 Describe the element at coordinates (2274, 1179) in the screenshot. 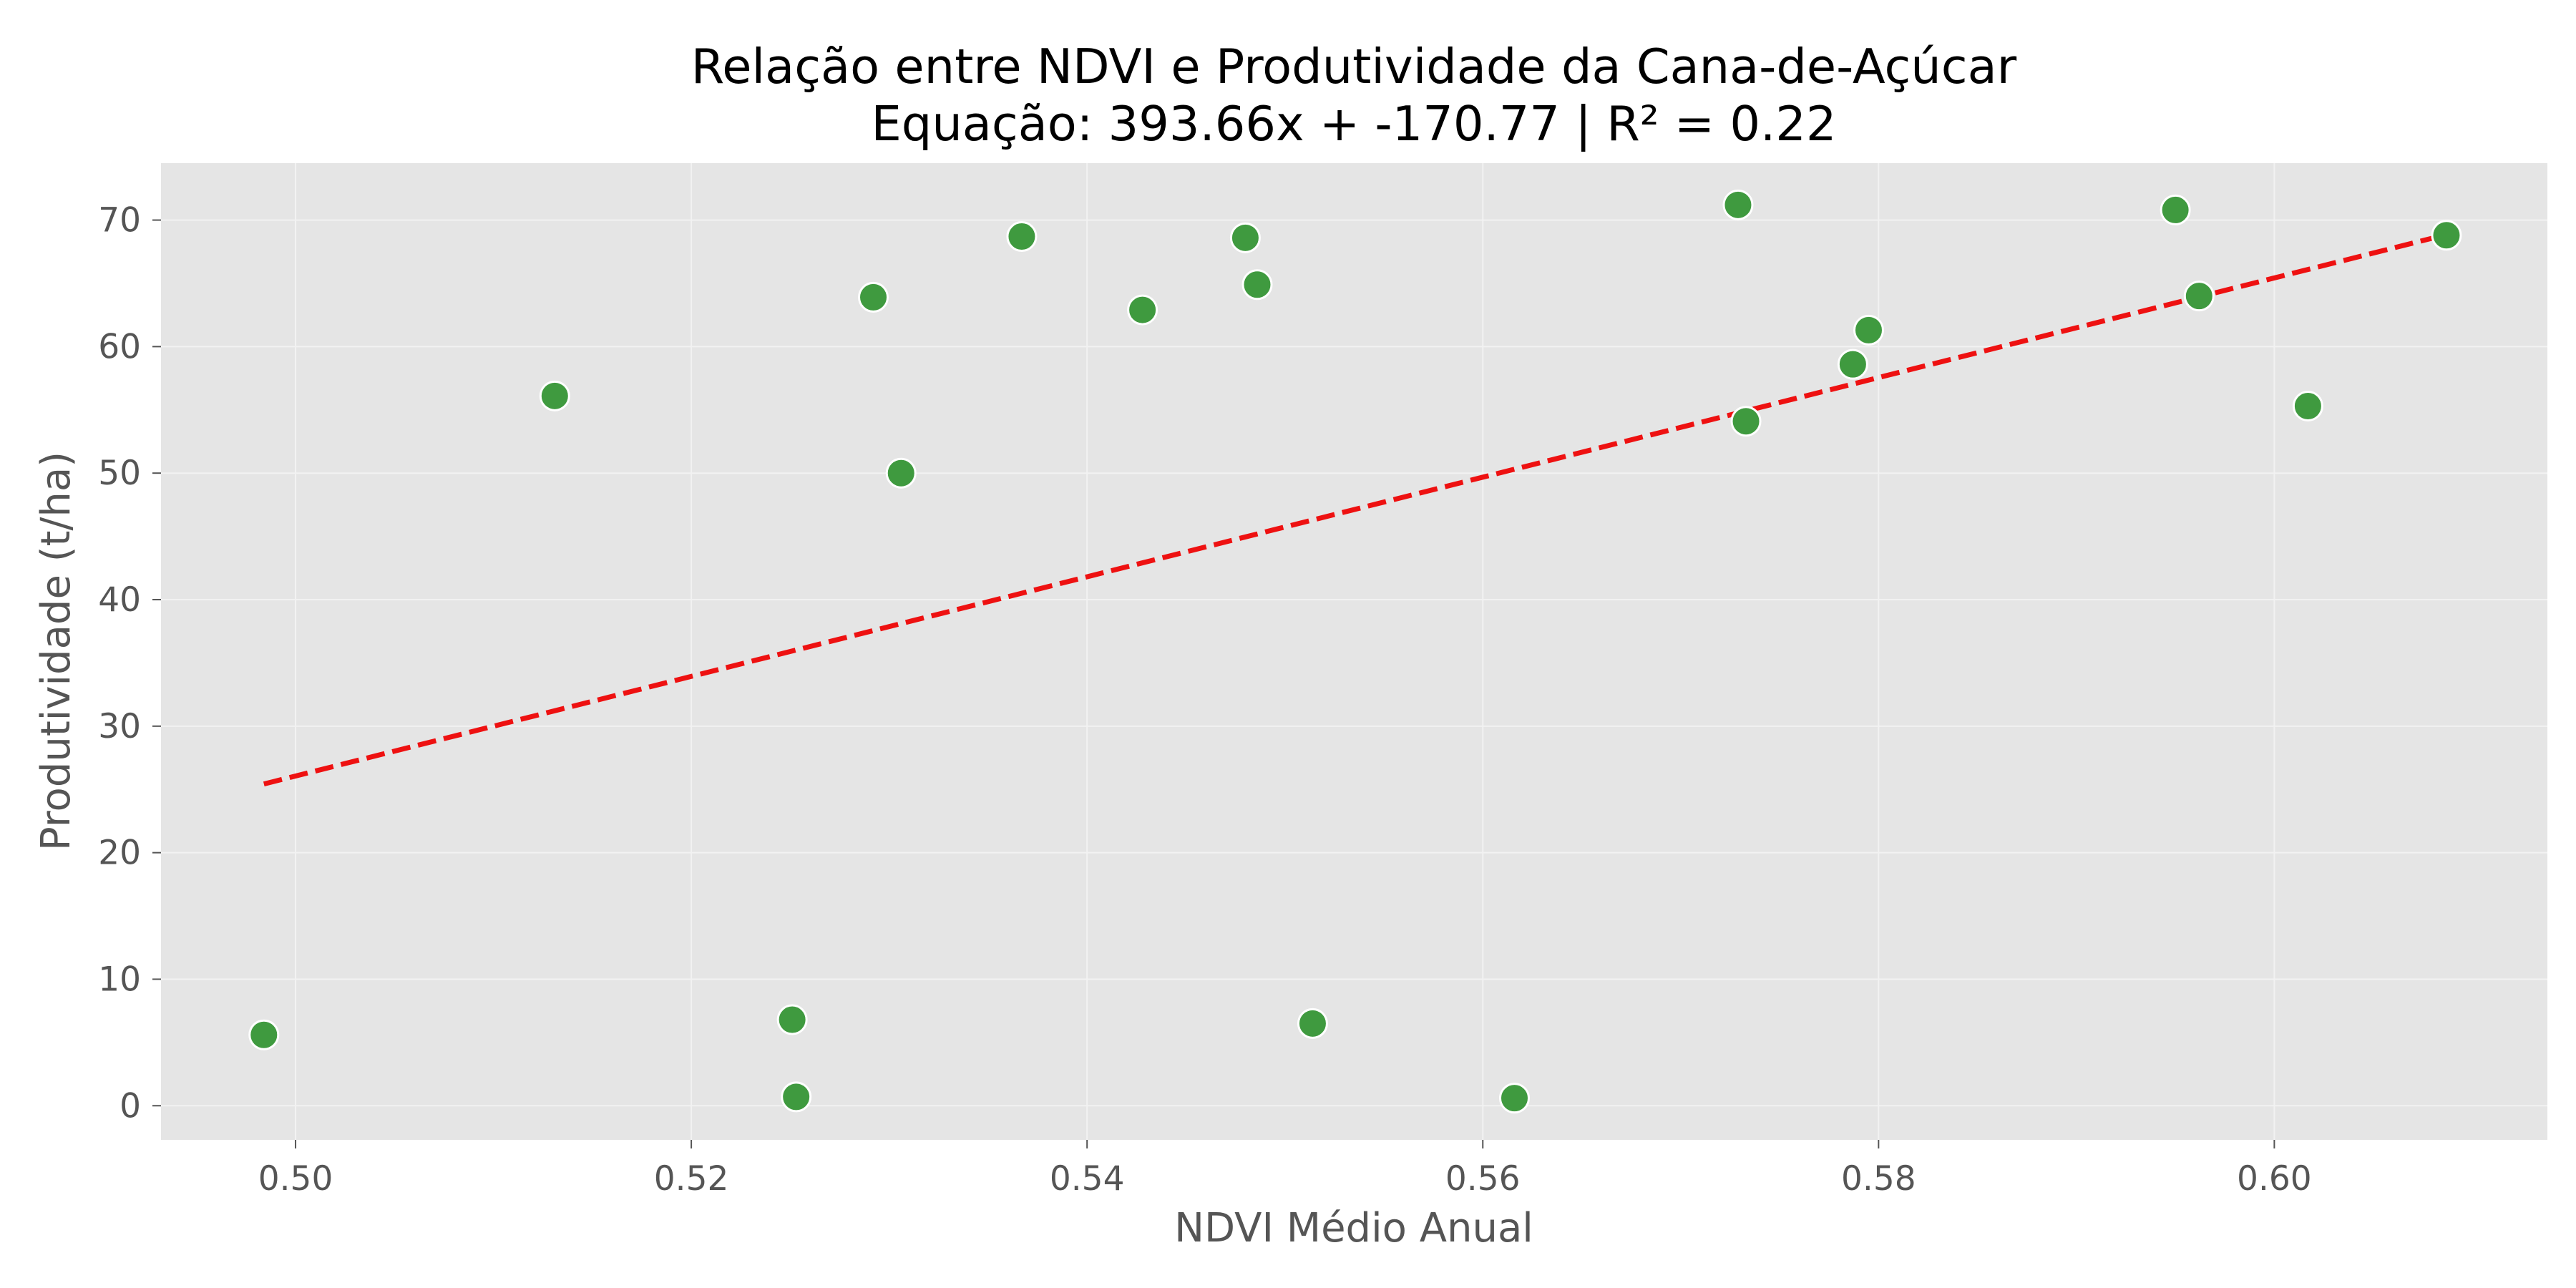

I see `x-tick-label: 0.60` at that location.